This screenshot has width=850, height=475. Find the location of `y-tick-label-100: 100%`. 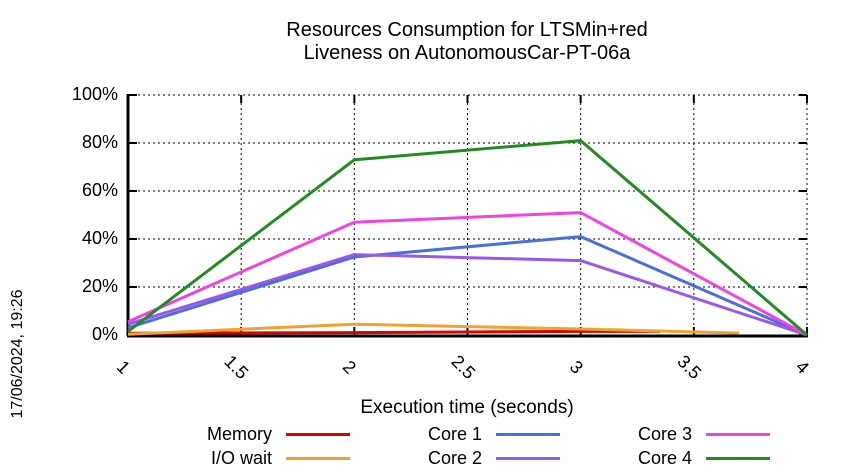

y-tick-label-100: 100% is located at coordinates (94, 94).